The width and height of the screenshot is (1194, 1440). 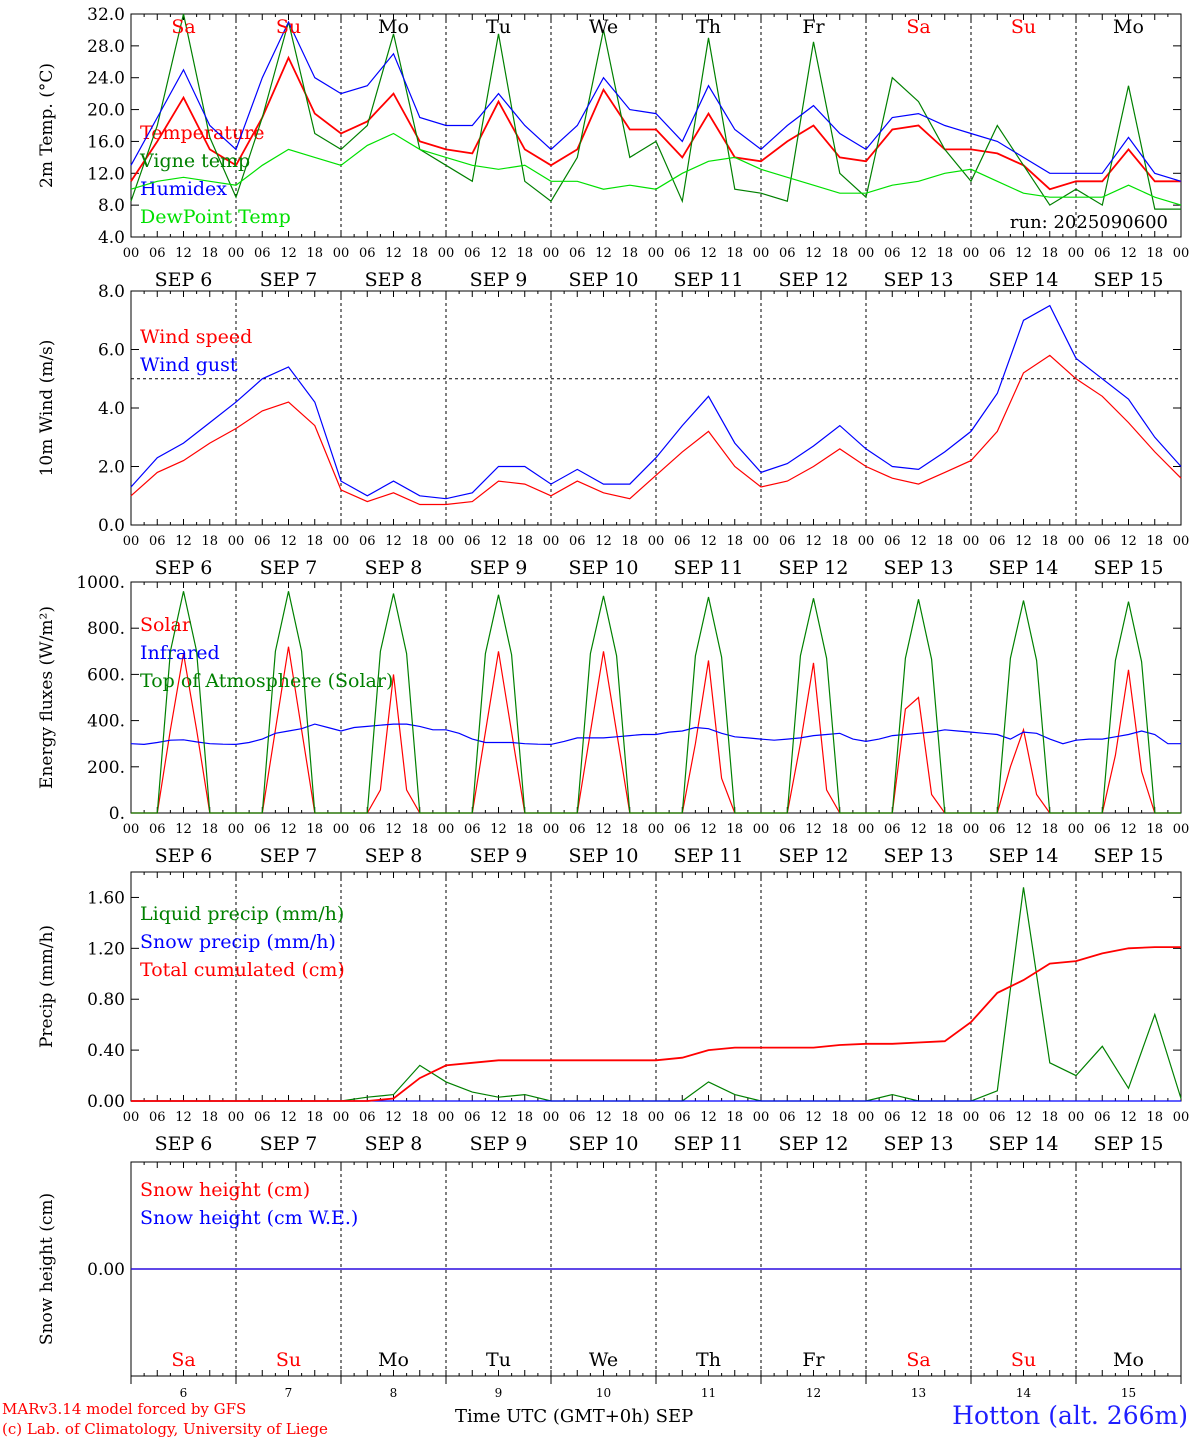 What do you see at coordinates (117, 814) in the screenshot?
I see `y-tick-label: 0.` at bounding box center [117, 814].